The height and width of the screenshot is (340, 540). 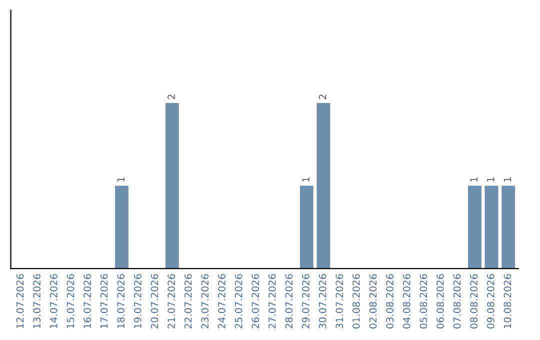 What do you see at coordinates (154, 301) in the screenshot?
I see `x-tick-label: 20.07.2026` at bounding box center [154, 301].